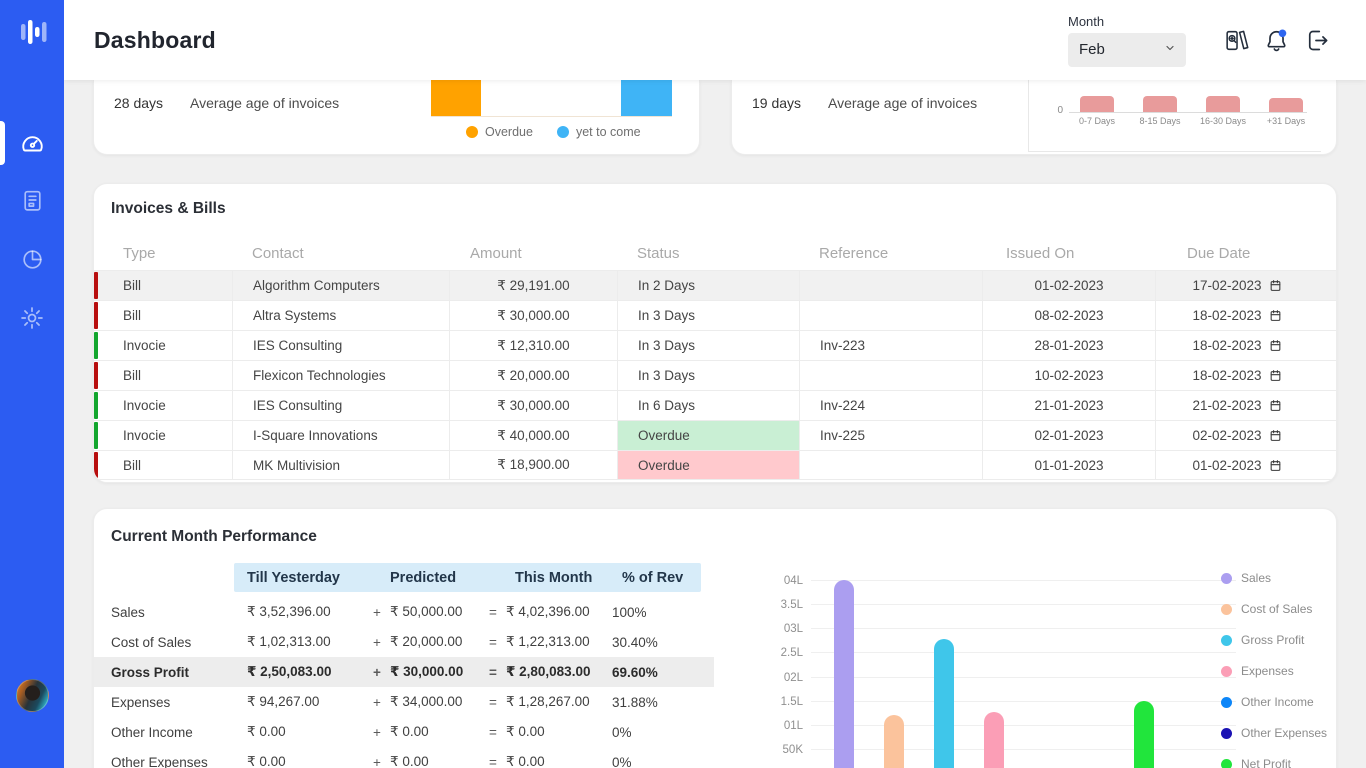 Image resolution: width=1366 pixels, height=768 pixels. Describe the element at coordinates (1276, 40) in the screenshot. I see `notifications-bell-icon` at that location.